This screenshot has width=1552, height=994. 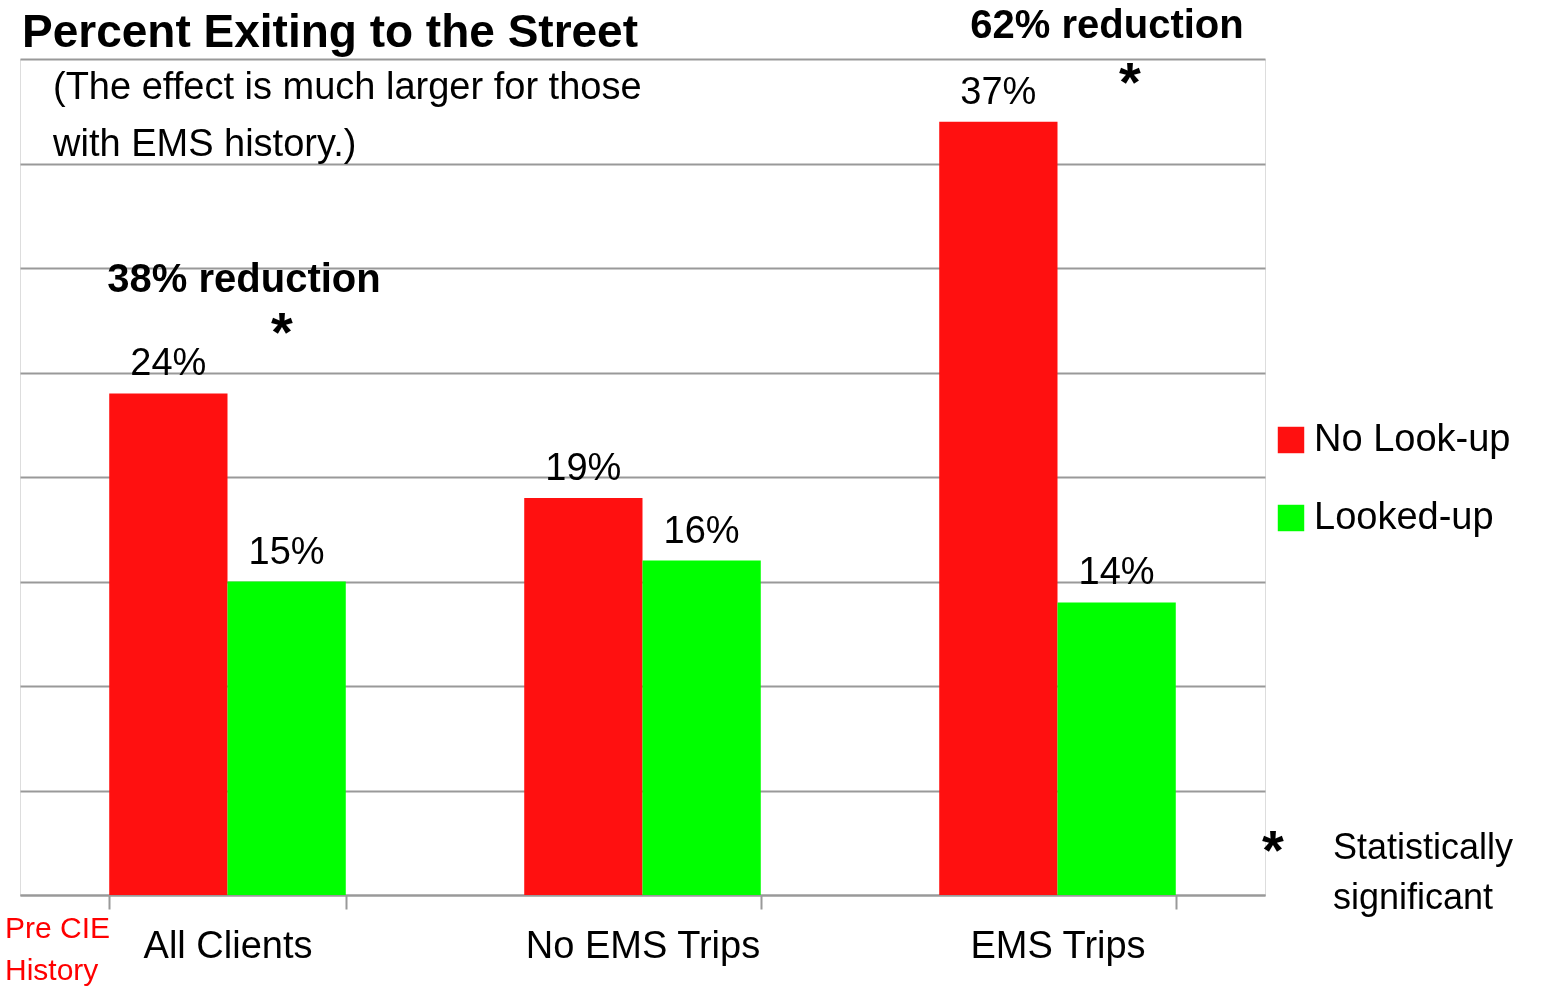 I want to click on data-label: 16%, so click(x=701, y=529).